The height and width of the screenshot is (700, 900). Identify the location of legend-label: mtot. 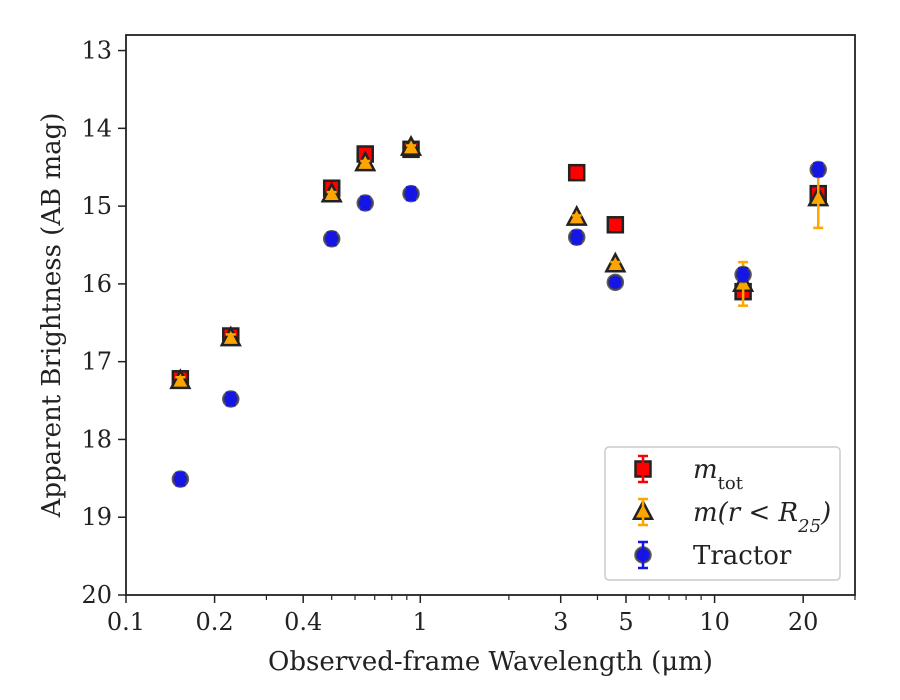
(718, 474).